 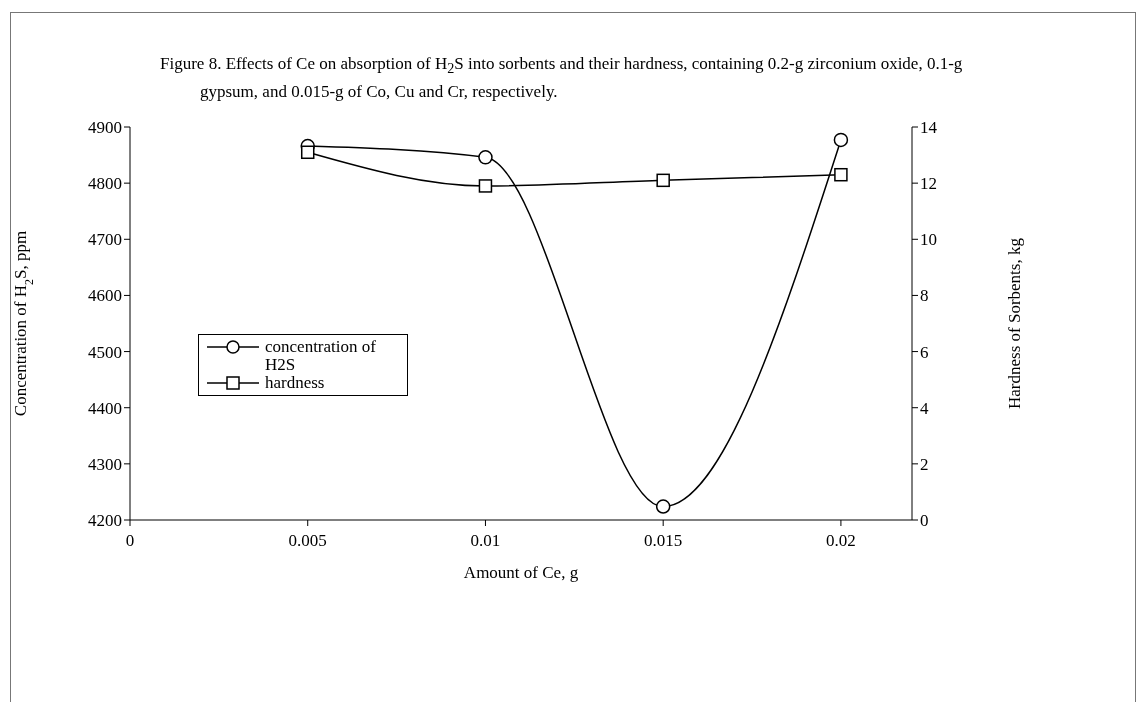 I want to click on y-tick-label: 4600, so click(x=105, y=296).